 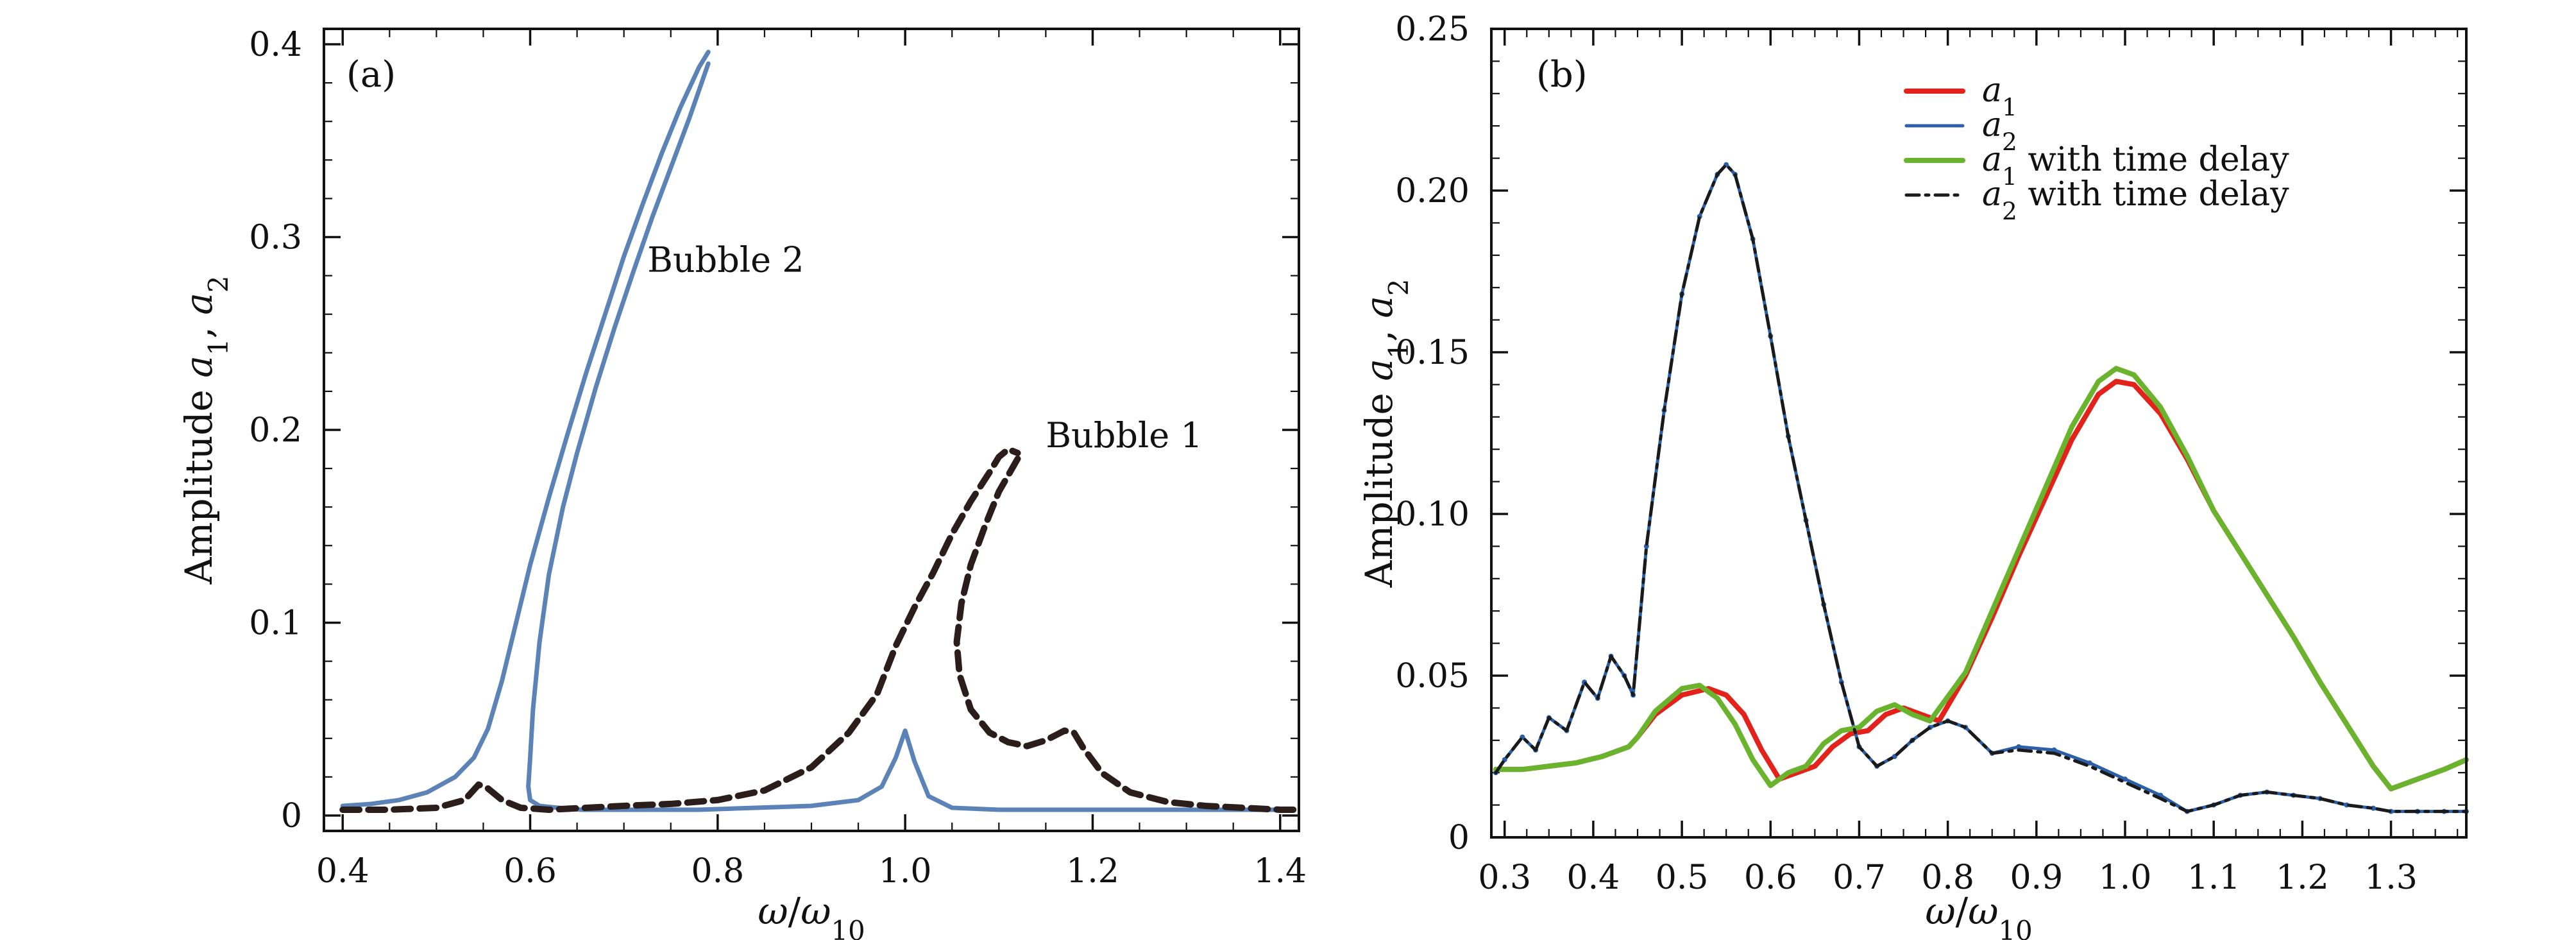 What do you see at coordinates (905, 871) in the screenshot?
I see `a-x-tick-label-3: 1.0` at bounding box center [905, 871].